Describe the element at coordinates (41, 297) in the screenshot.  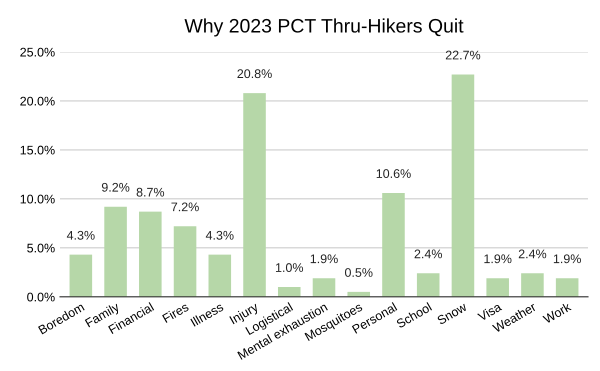
I see `y-tick-label: 0.0%` at that location.